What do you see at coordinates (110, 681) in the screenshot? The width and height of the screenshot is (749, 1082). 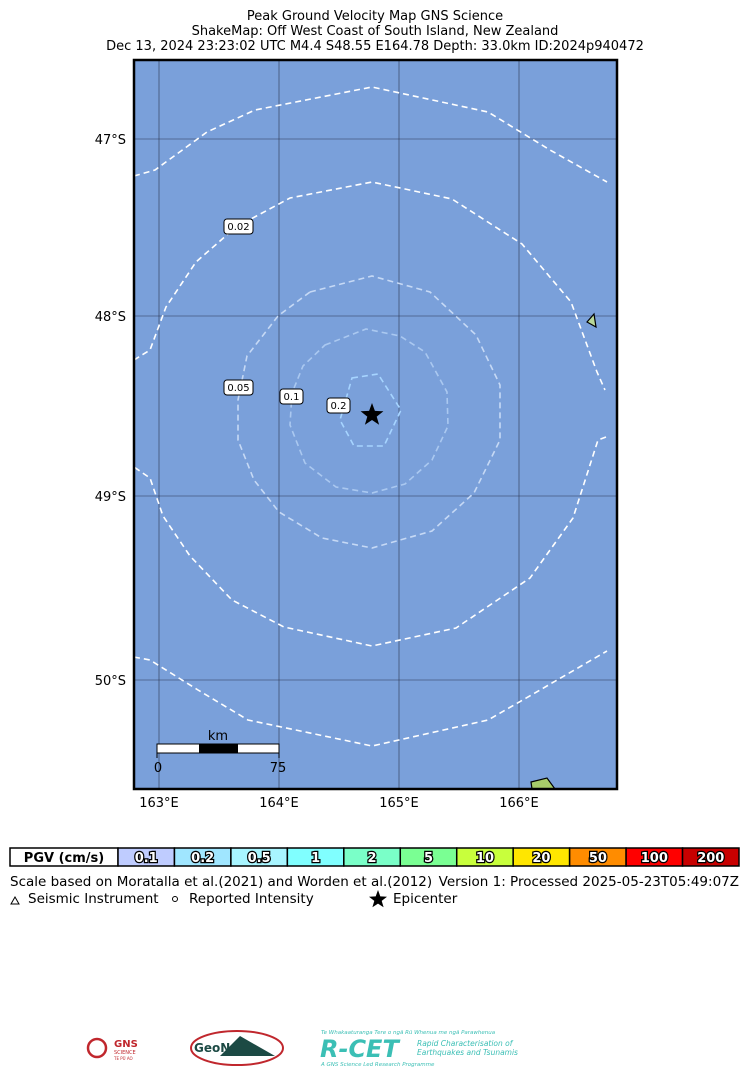 I see `lat-label: 50°S` at bounding box center [110, 681].